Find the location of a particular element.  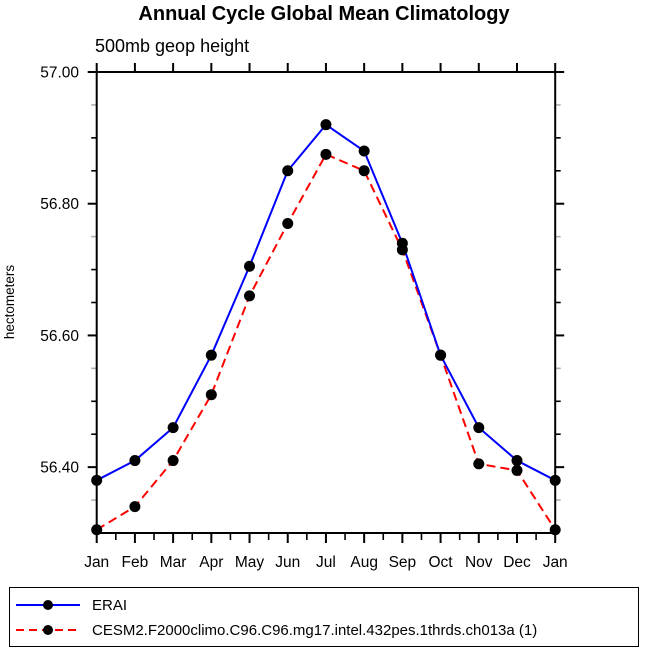

legend-line-sample-erai is located at coordinates (48, 605).